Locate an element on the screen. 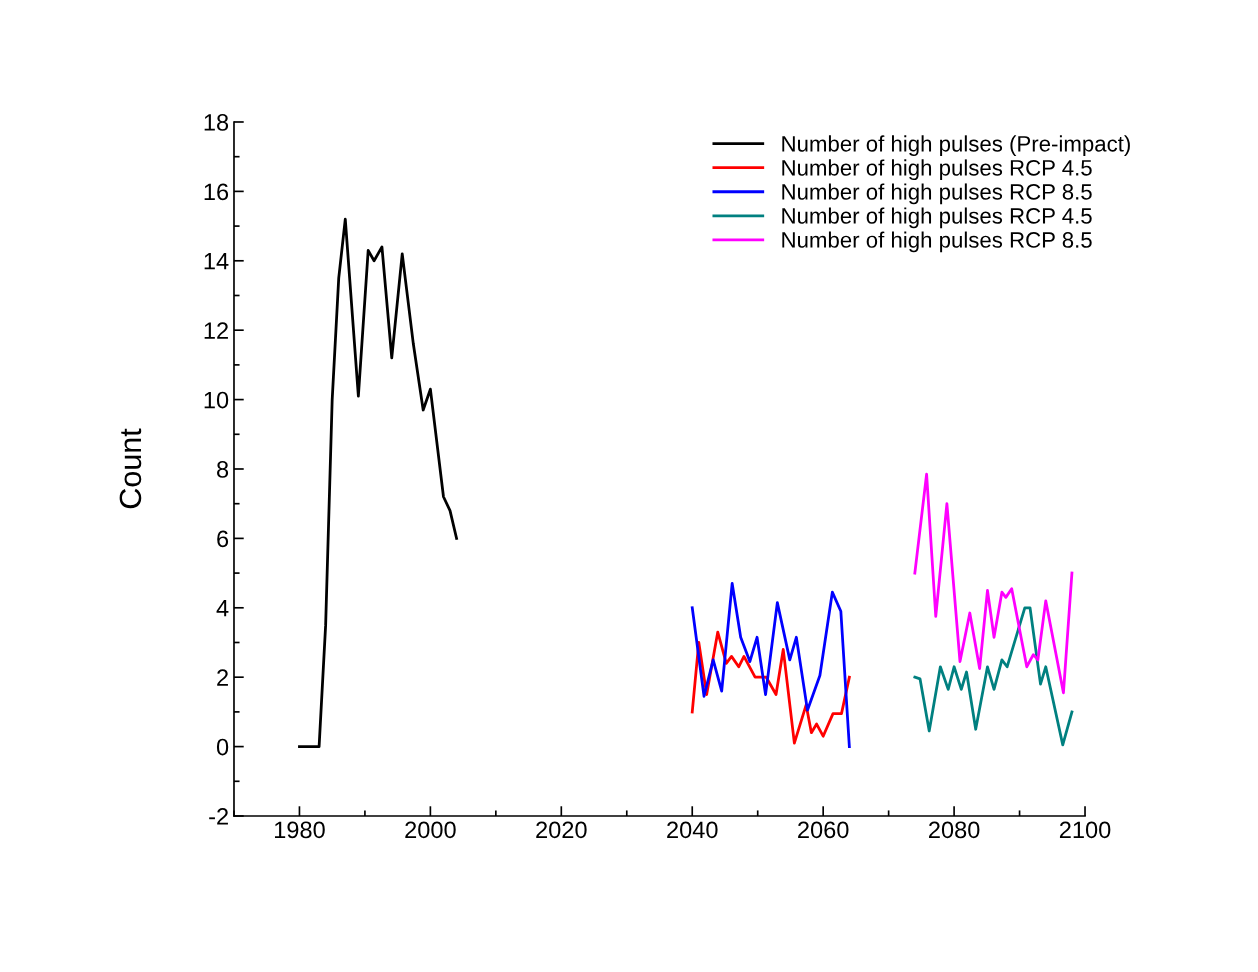 The width and height of the screenshot is (1258, 972). x-tick-label: 2000 is located at coordinates (430, 830).